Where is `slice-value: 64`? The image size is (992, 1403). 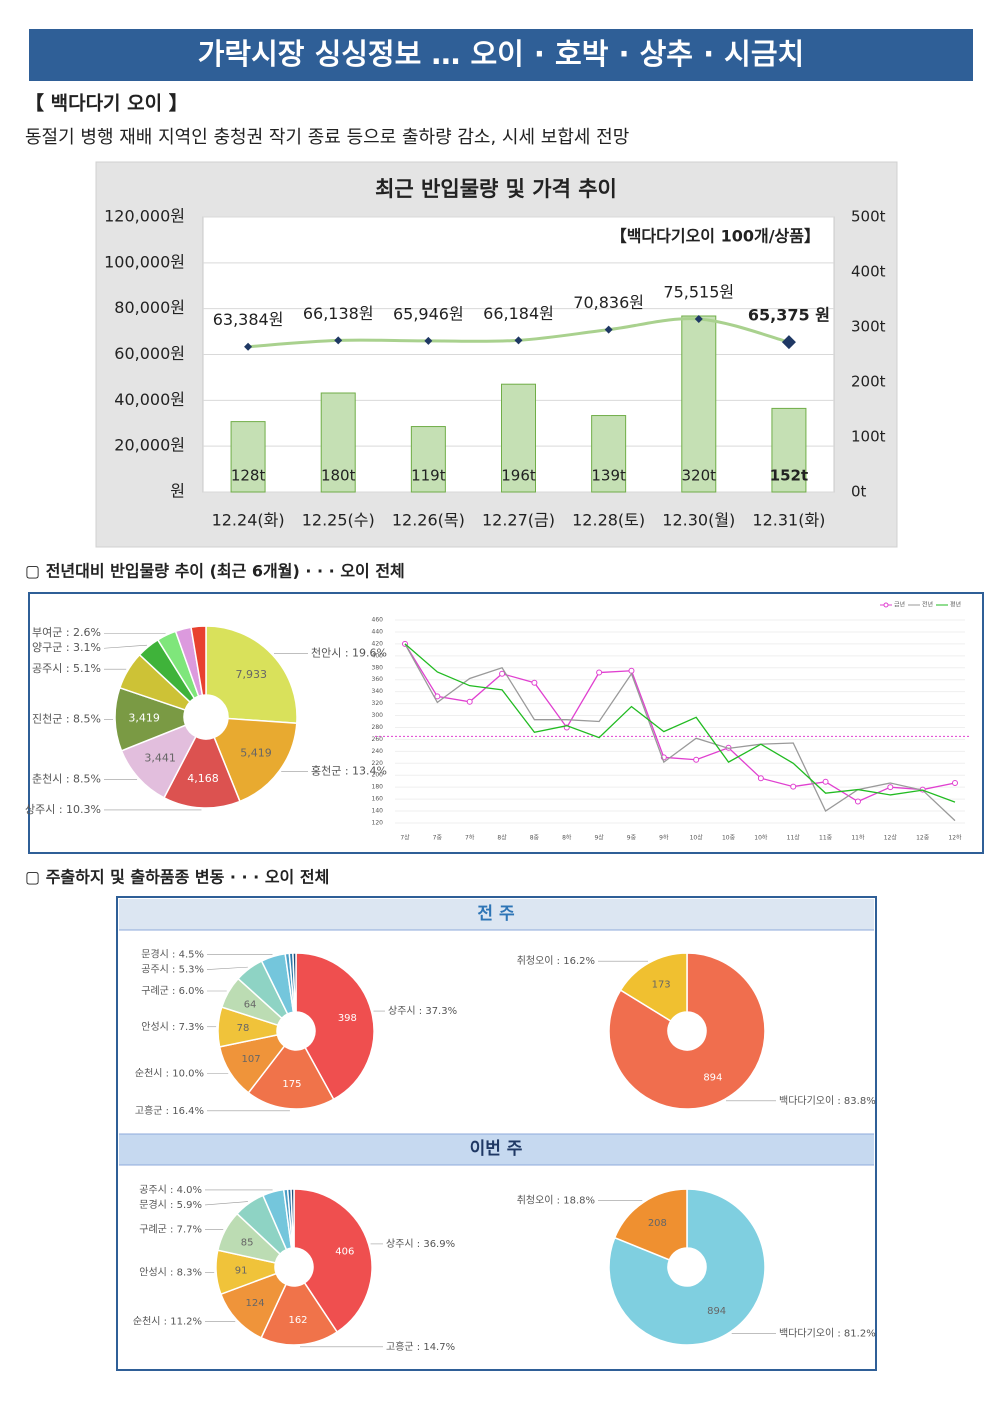
slice-value: 64 is located at coordinates (250, 1004).